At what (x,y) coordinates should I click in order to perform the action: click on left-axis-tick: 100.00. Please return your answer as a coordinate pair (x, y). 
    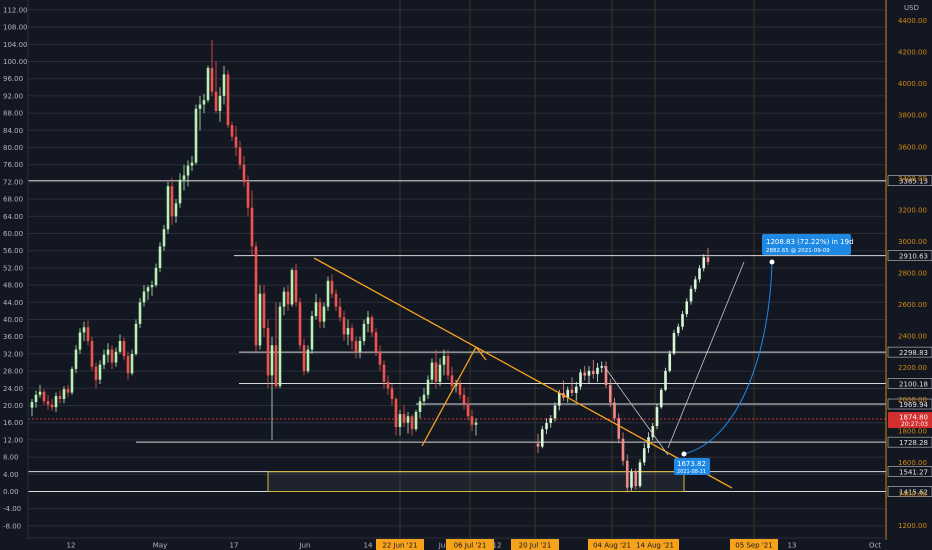
    Looking at the image, I should click on (15, 62).